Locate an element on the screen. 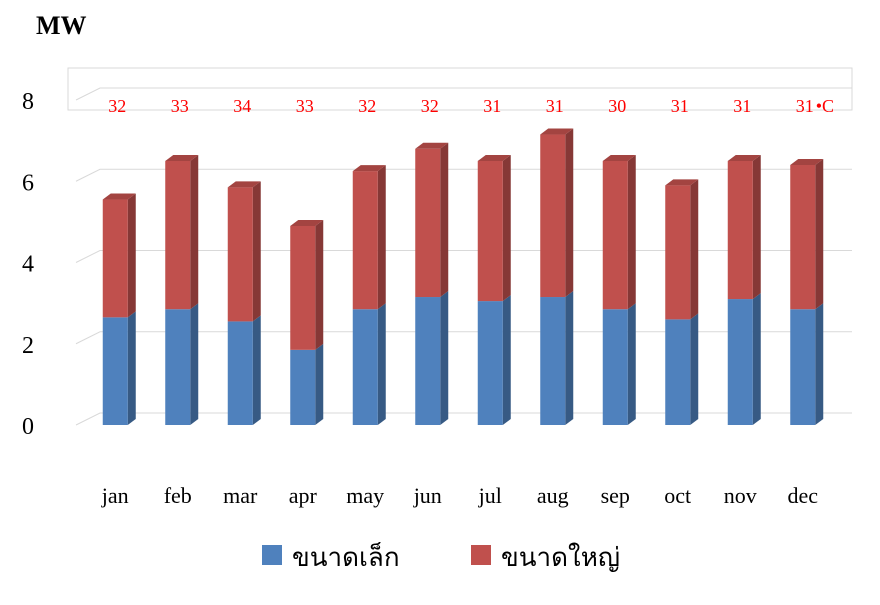 The width and height of the screenshot is (880, 605). x-tick-label: jun is located at coordinates (427, 495).